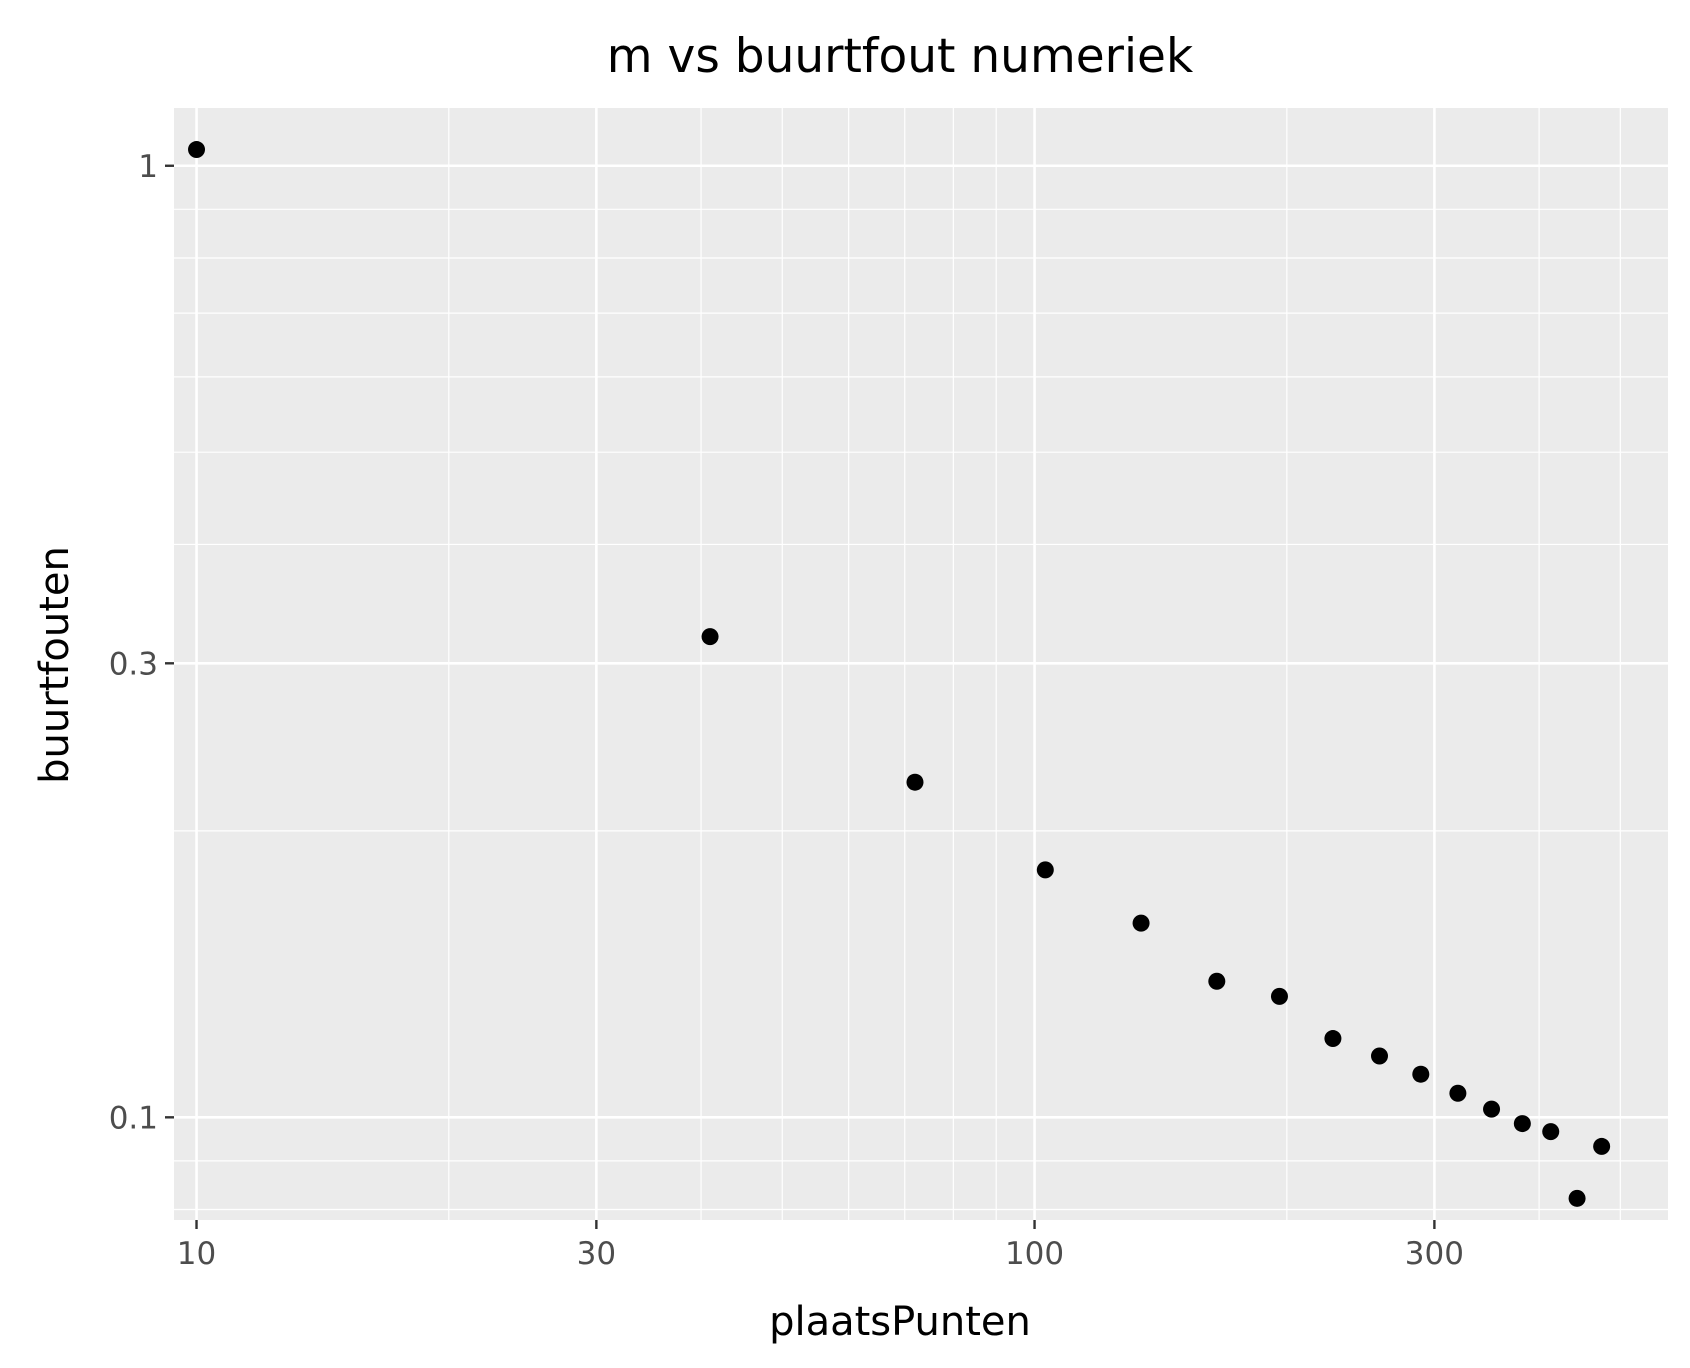 This screenshot has height=1368, width=1690. Describe the element at coordinates (141, 642) in the screenshot. I see `y-axis: 0.1 0.3 1` at that location.